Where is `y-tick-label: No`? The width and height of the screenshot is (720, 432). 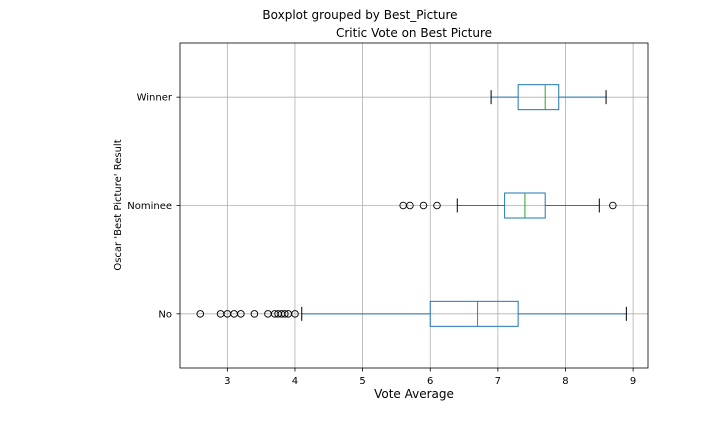
y-tick-label: No is located at coordinates (165, 314).